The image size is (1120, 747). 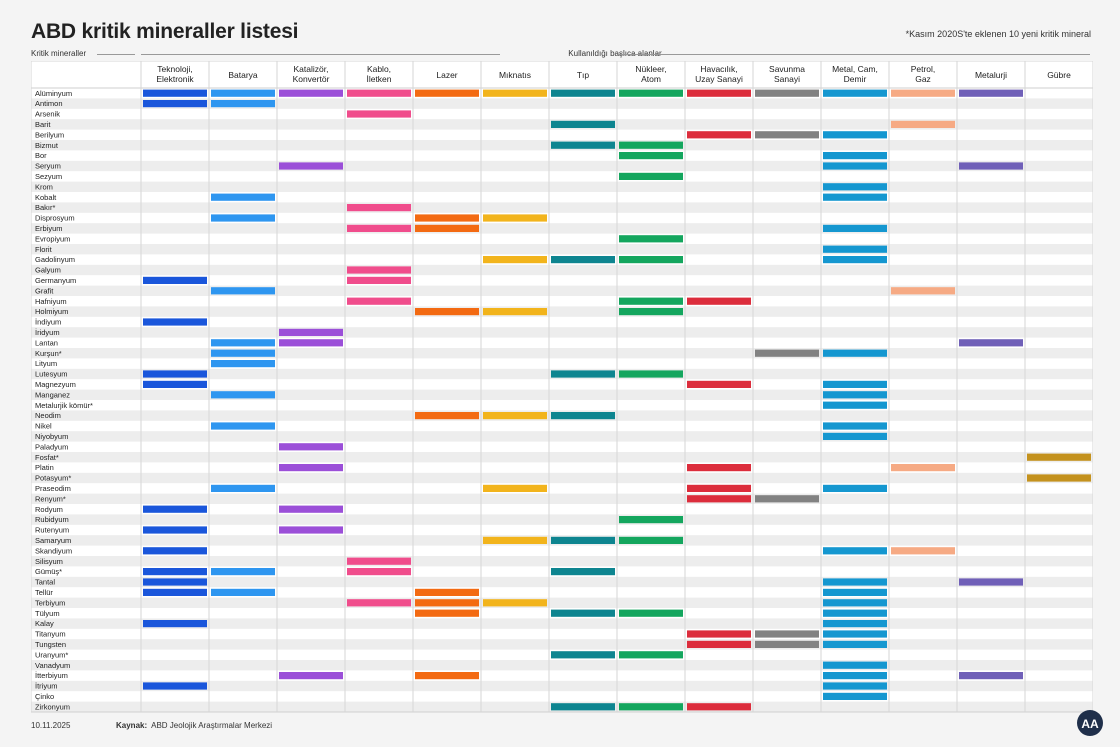 What do you see at coordinates (48, 415) in the screenshot?
I see `mineral-name: Neodim` at bounding box center [48, 415].